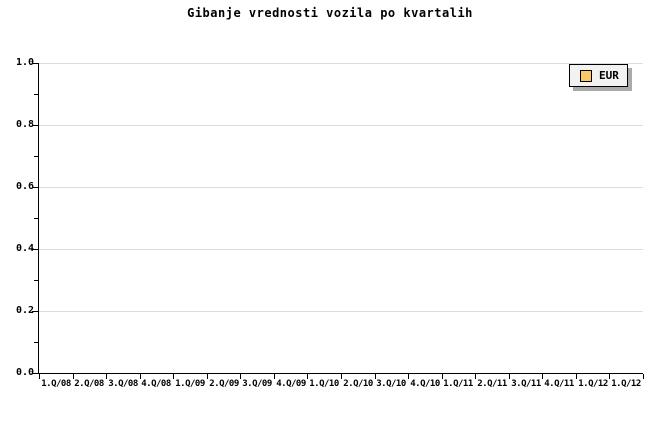  I want to click on gridline-y-0.8, so click(341, 125).